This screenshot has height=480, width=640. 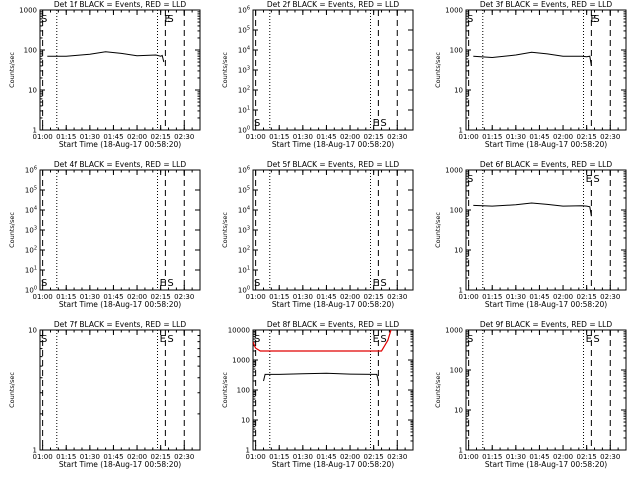 What do you see at coordinates (546, 164) in the screenshot?
I see `panel-title: Det 6f BLACK = Events, RED = LLD` at bounding box center [546, 164].